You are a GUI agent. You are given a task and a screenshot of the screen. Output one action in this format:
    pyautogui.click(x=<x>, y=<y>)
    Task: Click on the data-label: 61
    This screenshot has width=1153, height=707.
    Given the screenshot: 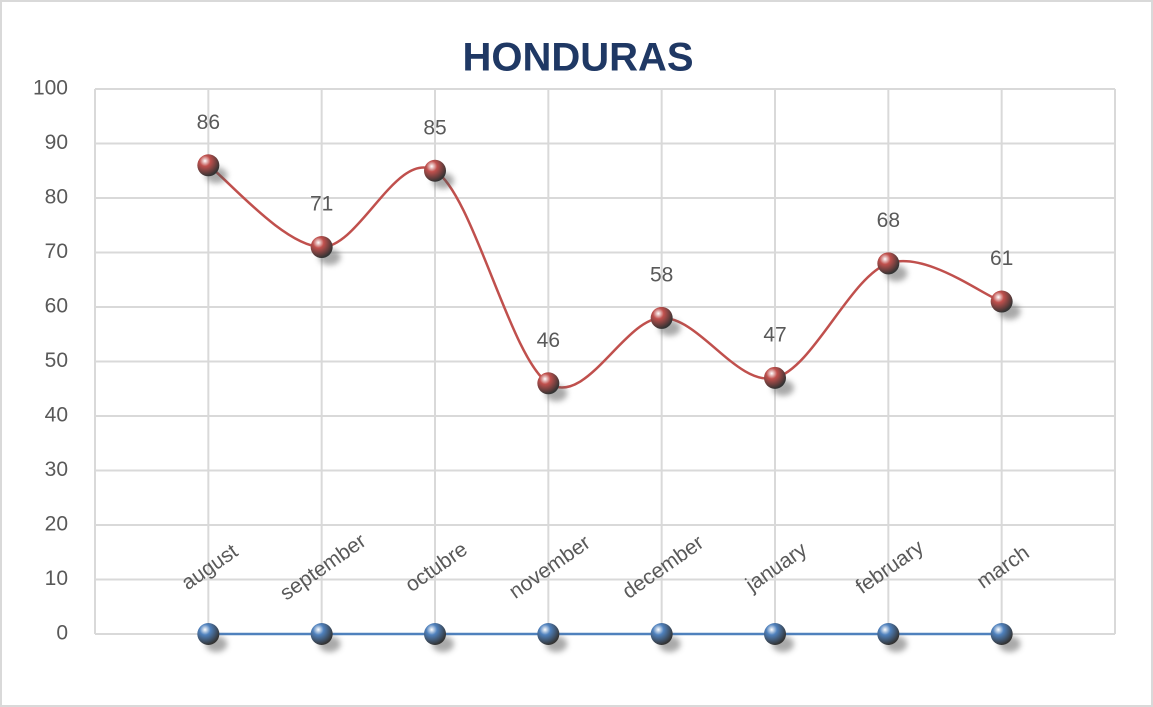 What is the action you would take?
    pyautogui.click(x=1001, y=258)
    